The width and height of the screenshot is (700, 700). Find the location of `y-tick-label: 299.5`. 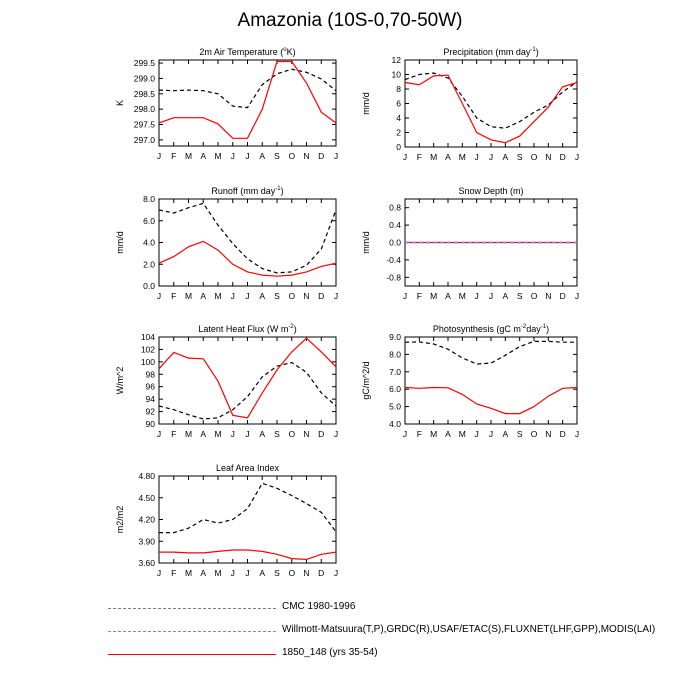

y-tick-label: 299.5 is located at coordinates (145, 63).